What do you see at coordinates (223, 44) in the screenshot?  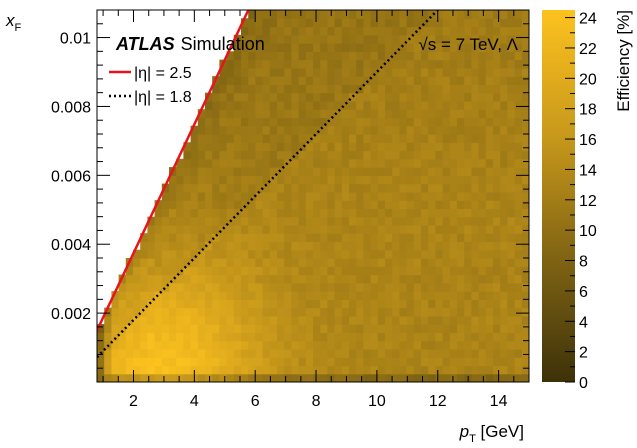 I see `simulation-label-text: Simulation` at bounding box center [223, 44].